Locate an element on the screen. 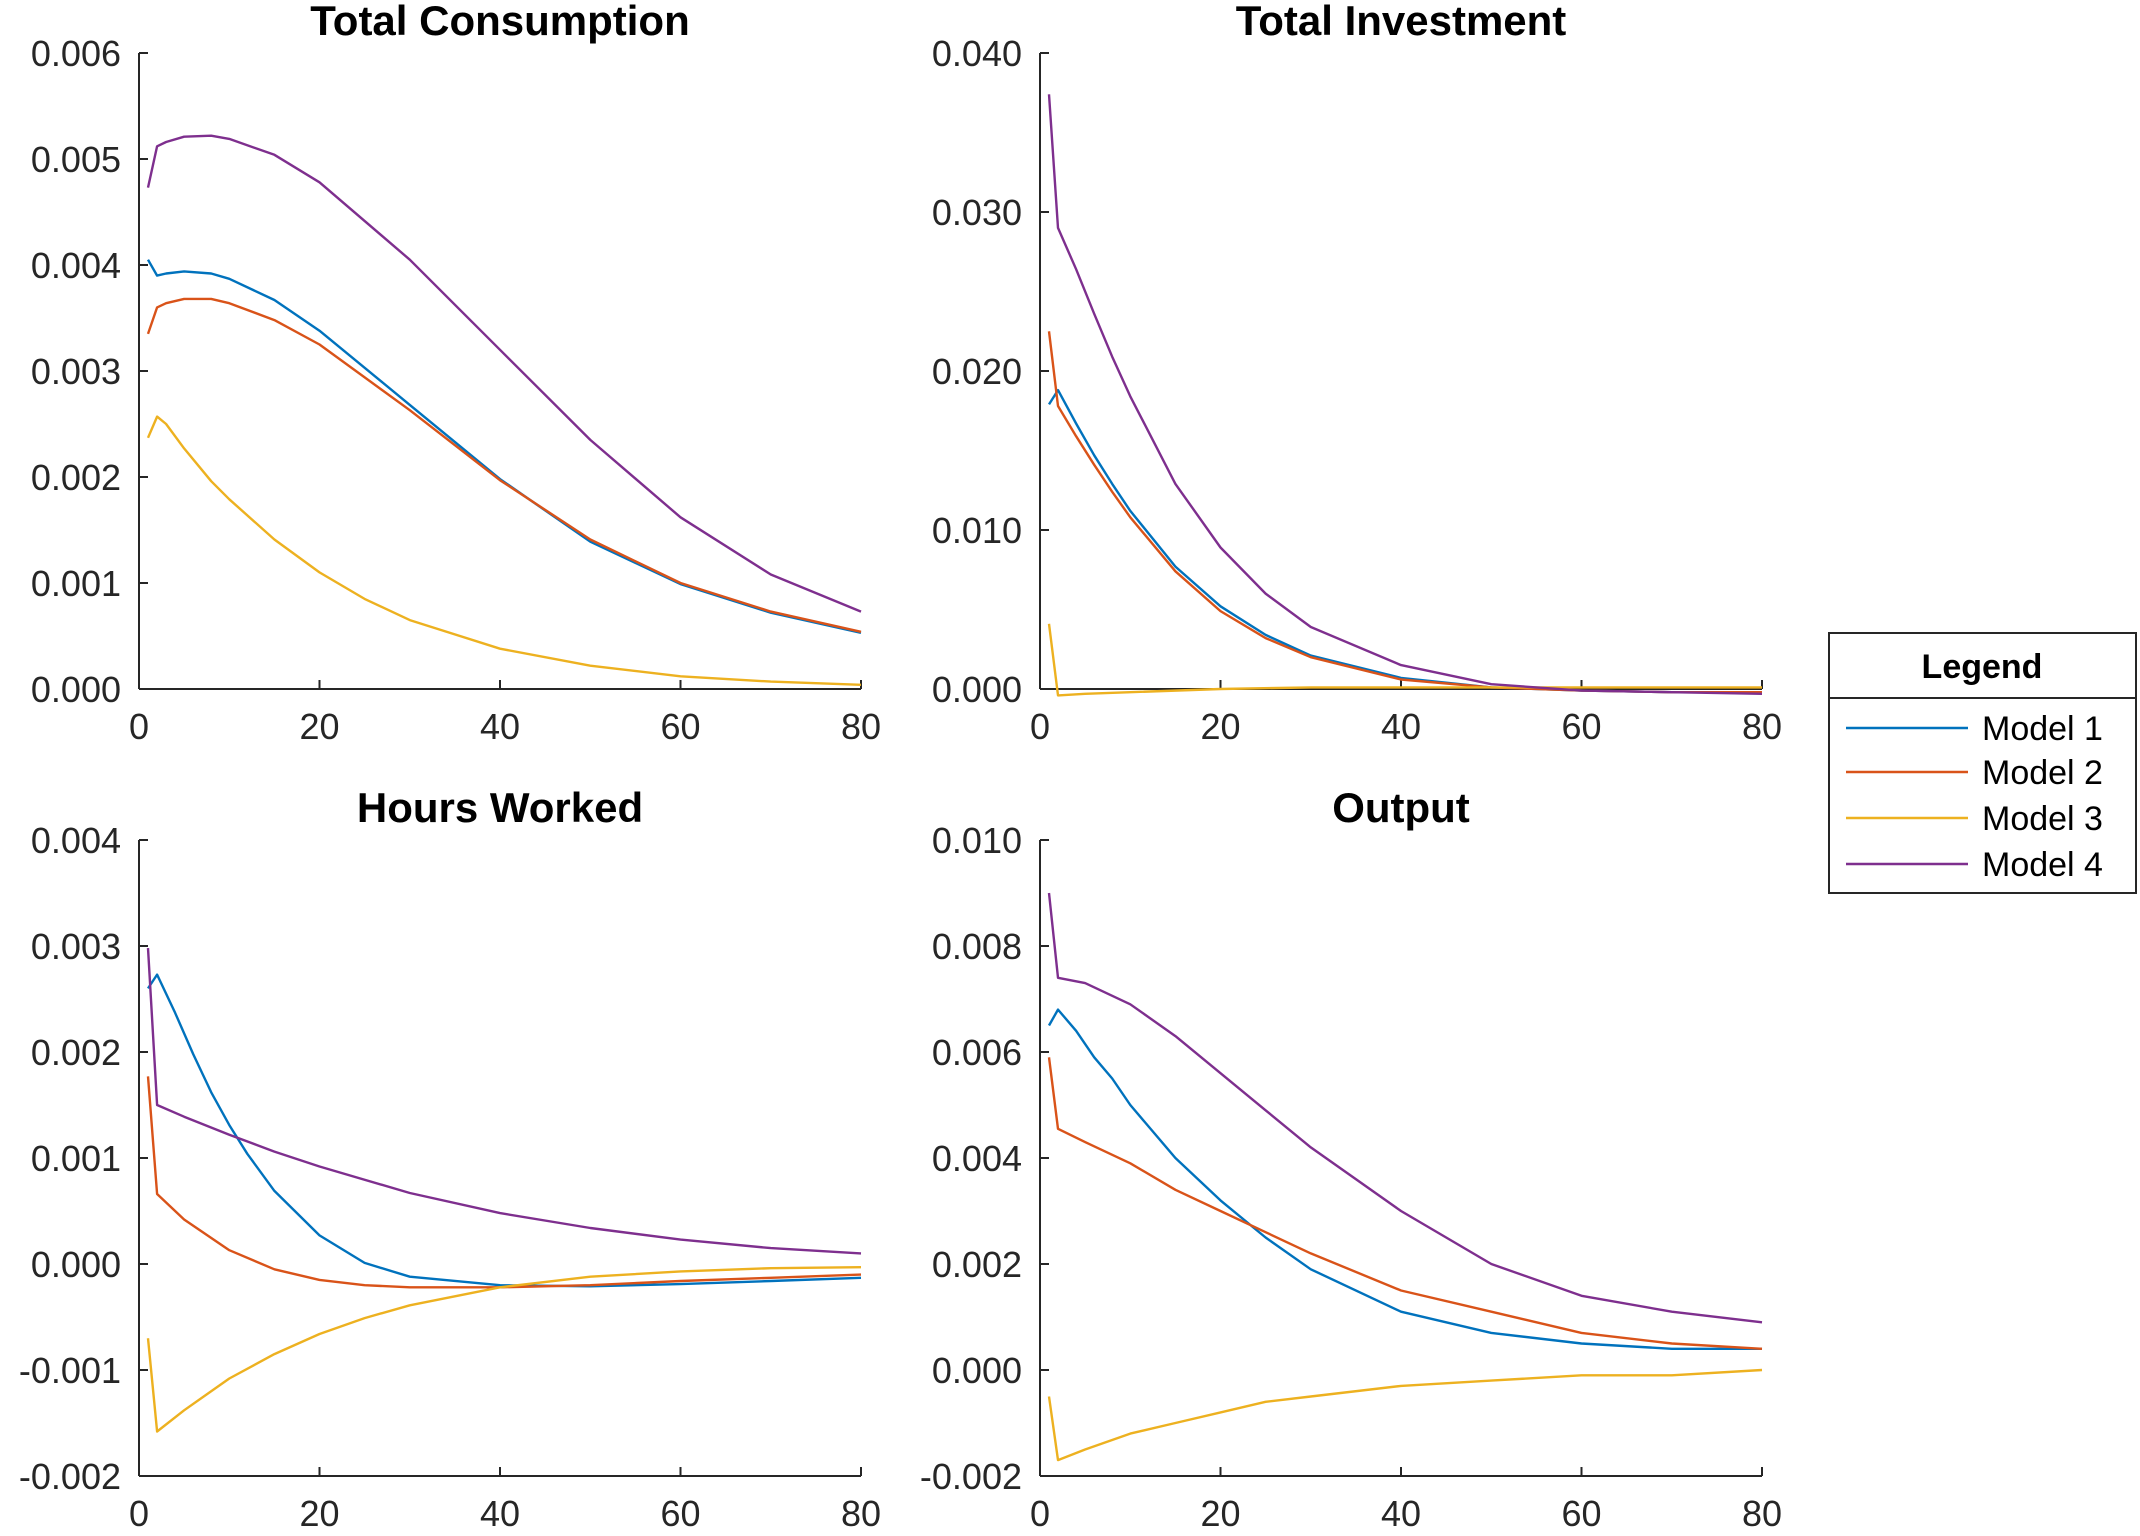  legend-box is located at coordinates (1982, 763).